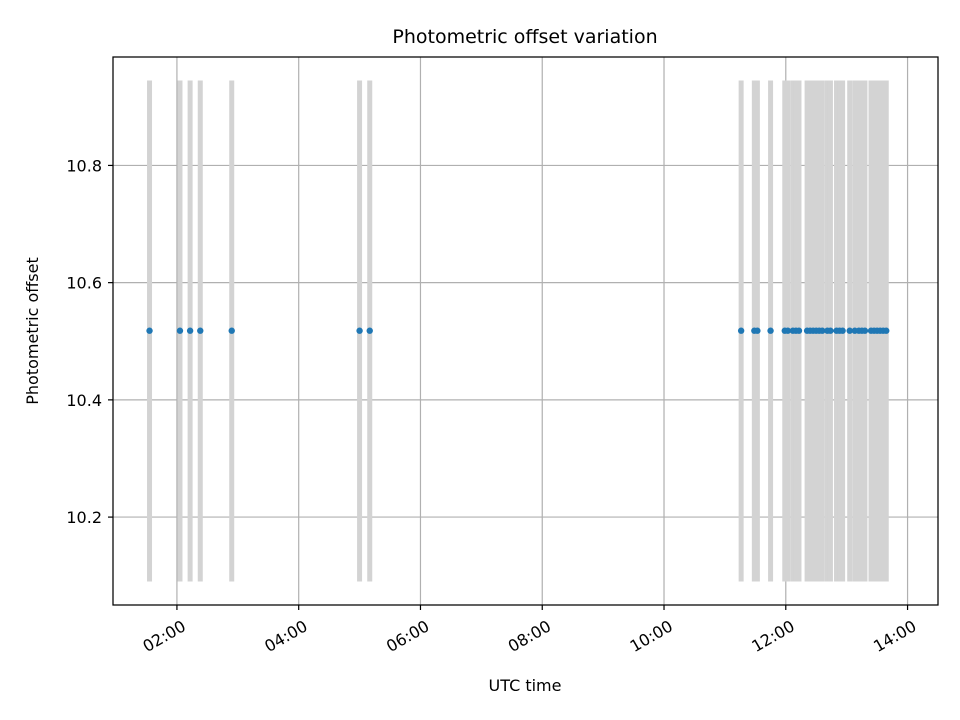 This screenshot has height=720, width=960. I want to click on y-axis-ticks: 10.2 10.4 10.6 10.8, so click(89, 341).